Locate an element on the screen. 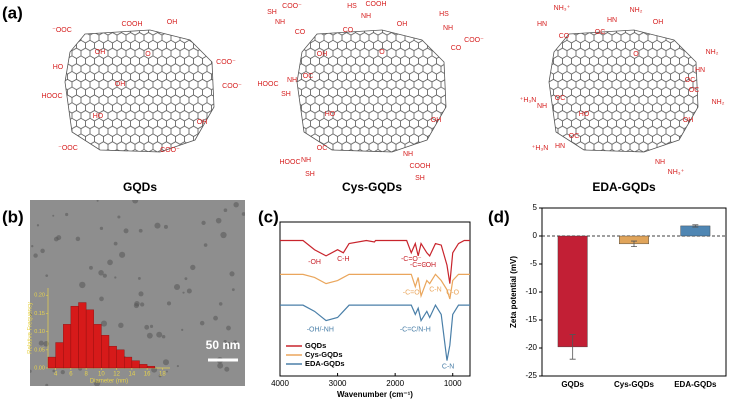  functional-group: COOH is located at coordinates (420, 166).